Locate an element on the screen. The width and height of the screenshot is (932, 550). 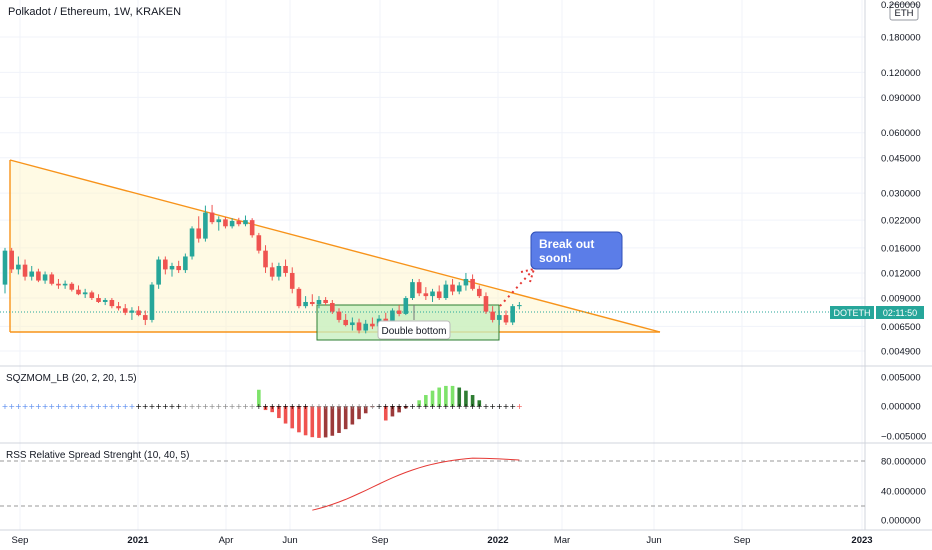
callout-bubble is located at coordinates (576, 250).